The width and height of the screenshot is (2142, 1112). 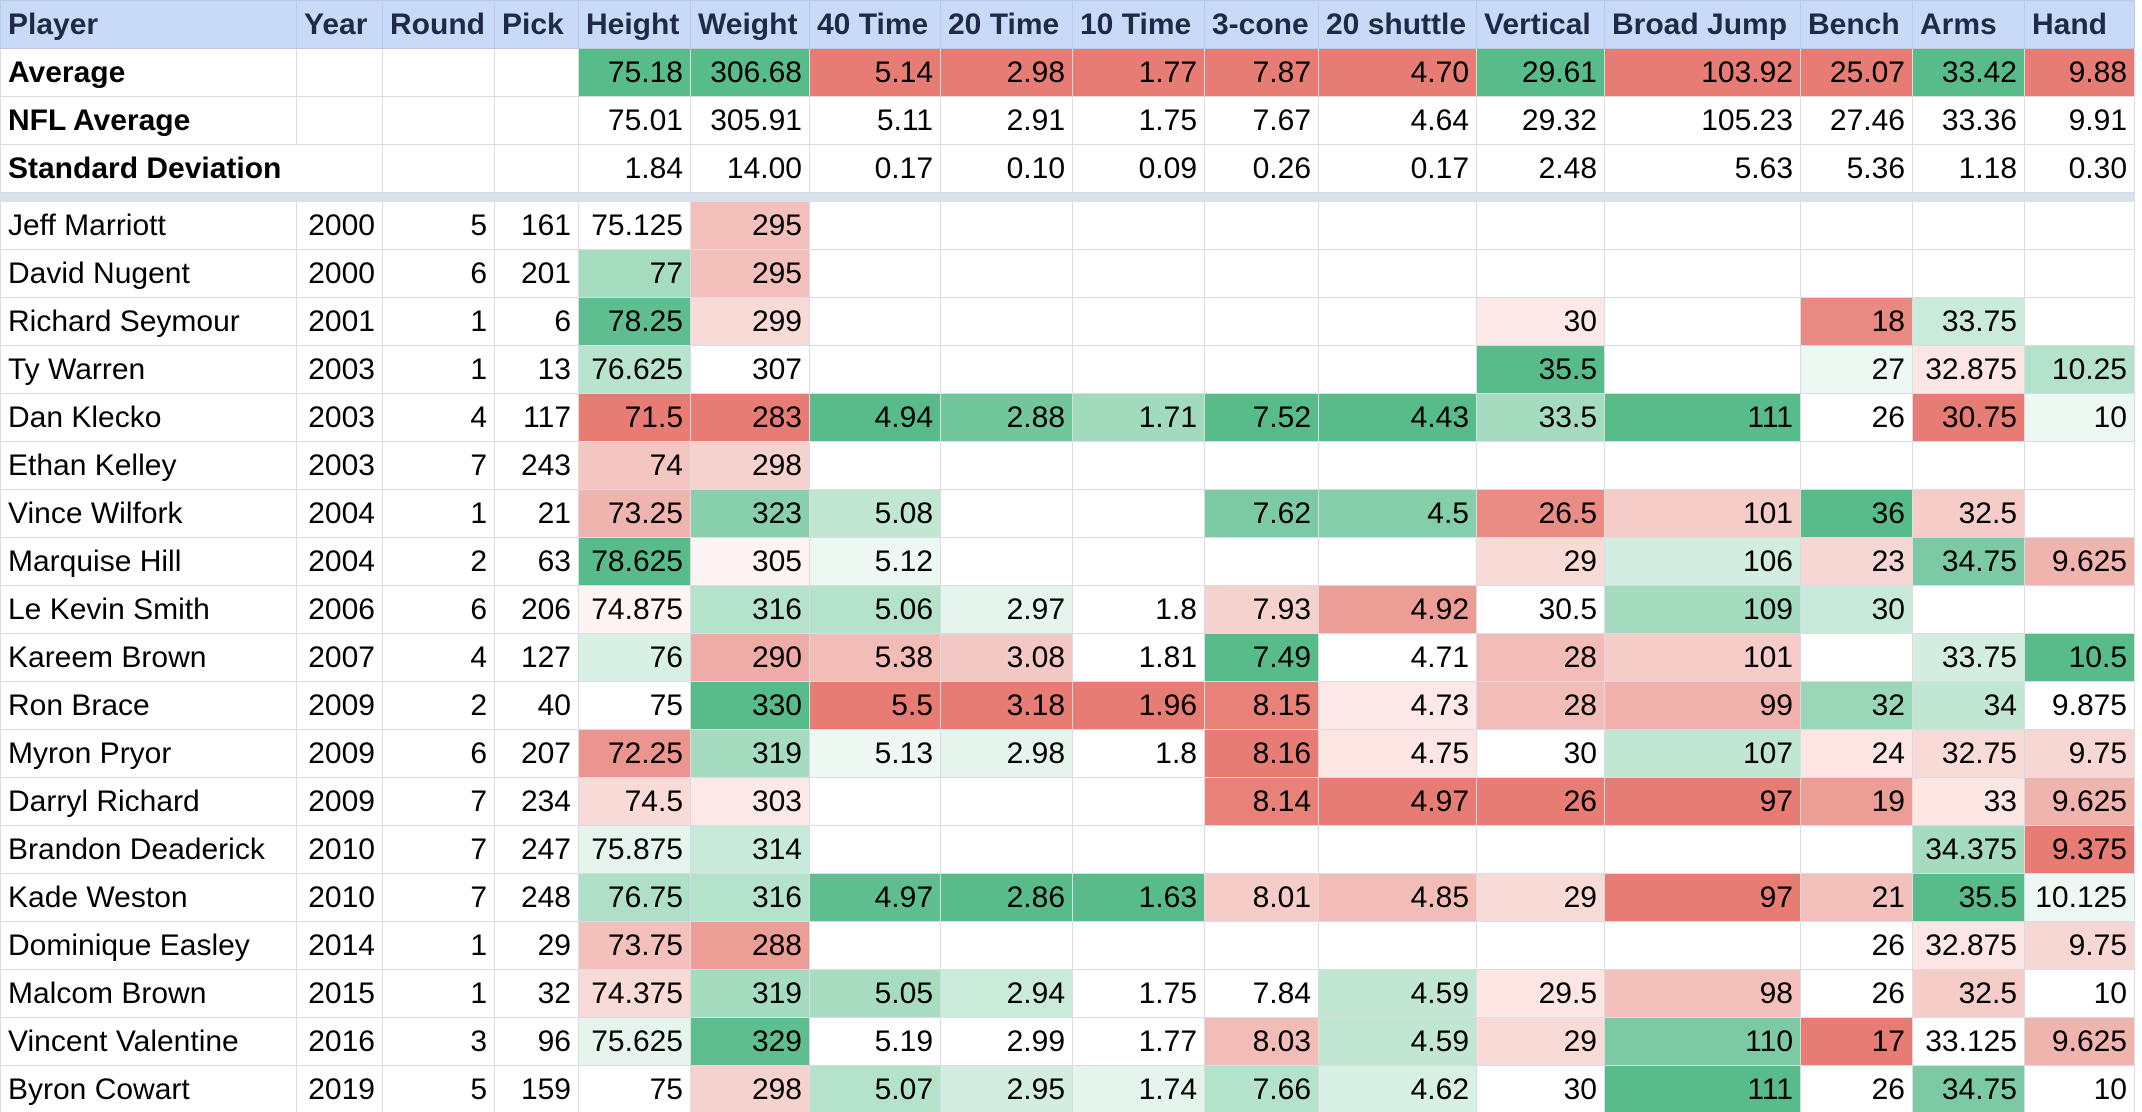 What do you see at coordinates (1856, 561) in the screenshot?
I see `stat-cell-bench: 23` at bounding box center [1856, 561].